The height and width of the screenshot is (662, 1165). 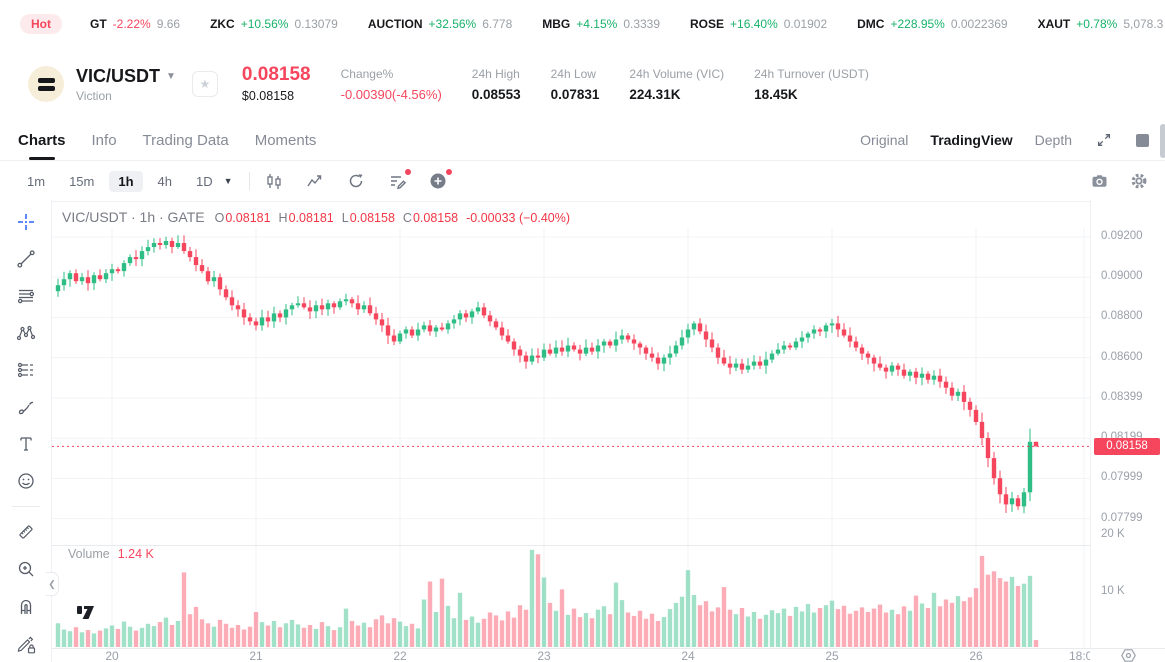 I want to click on xabcd-pattern-tool, so click(x=26, y=333).